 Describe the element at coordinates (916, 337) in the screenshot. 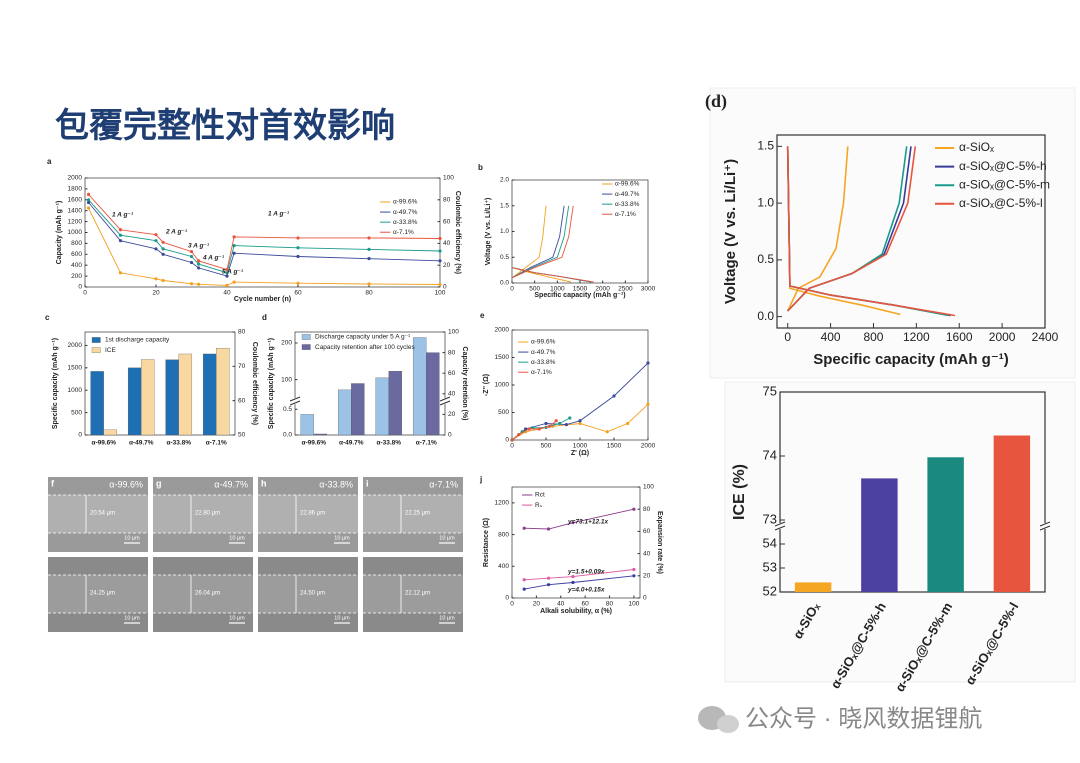

I see `x-tick-label: 1200` at that location.